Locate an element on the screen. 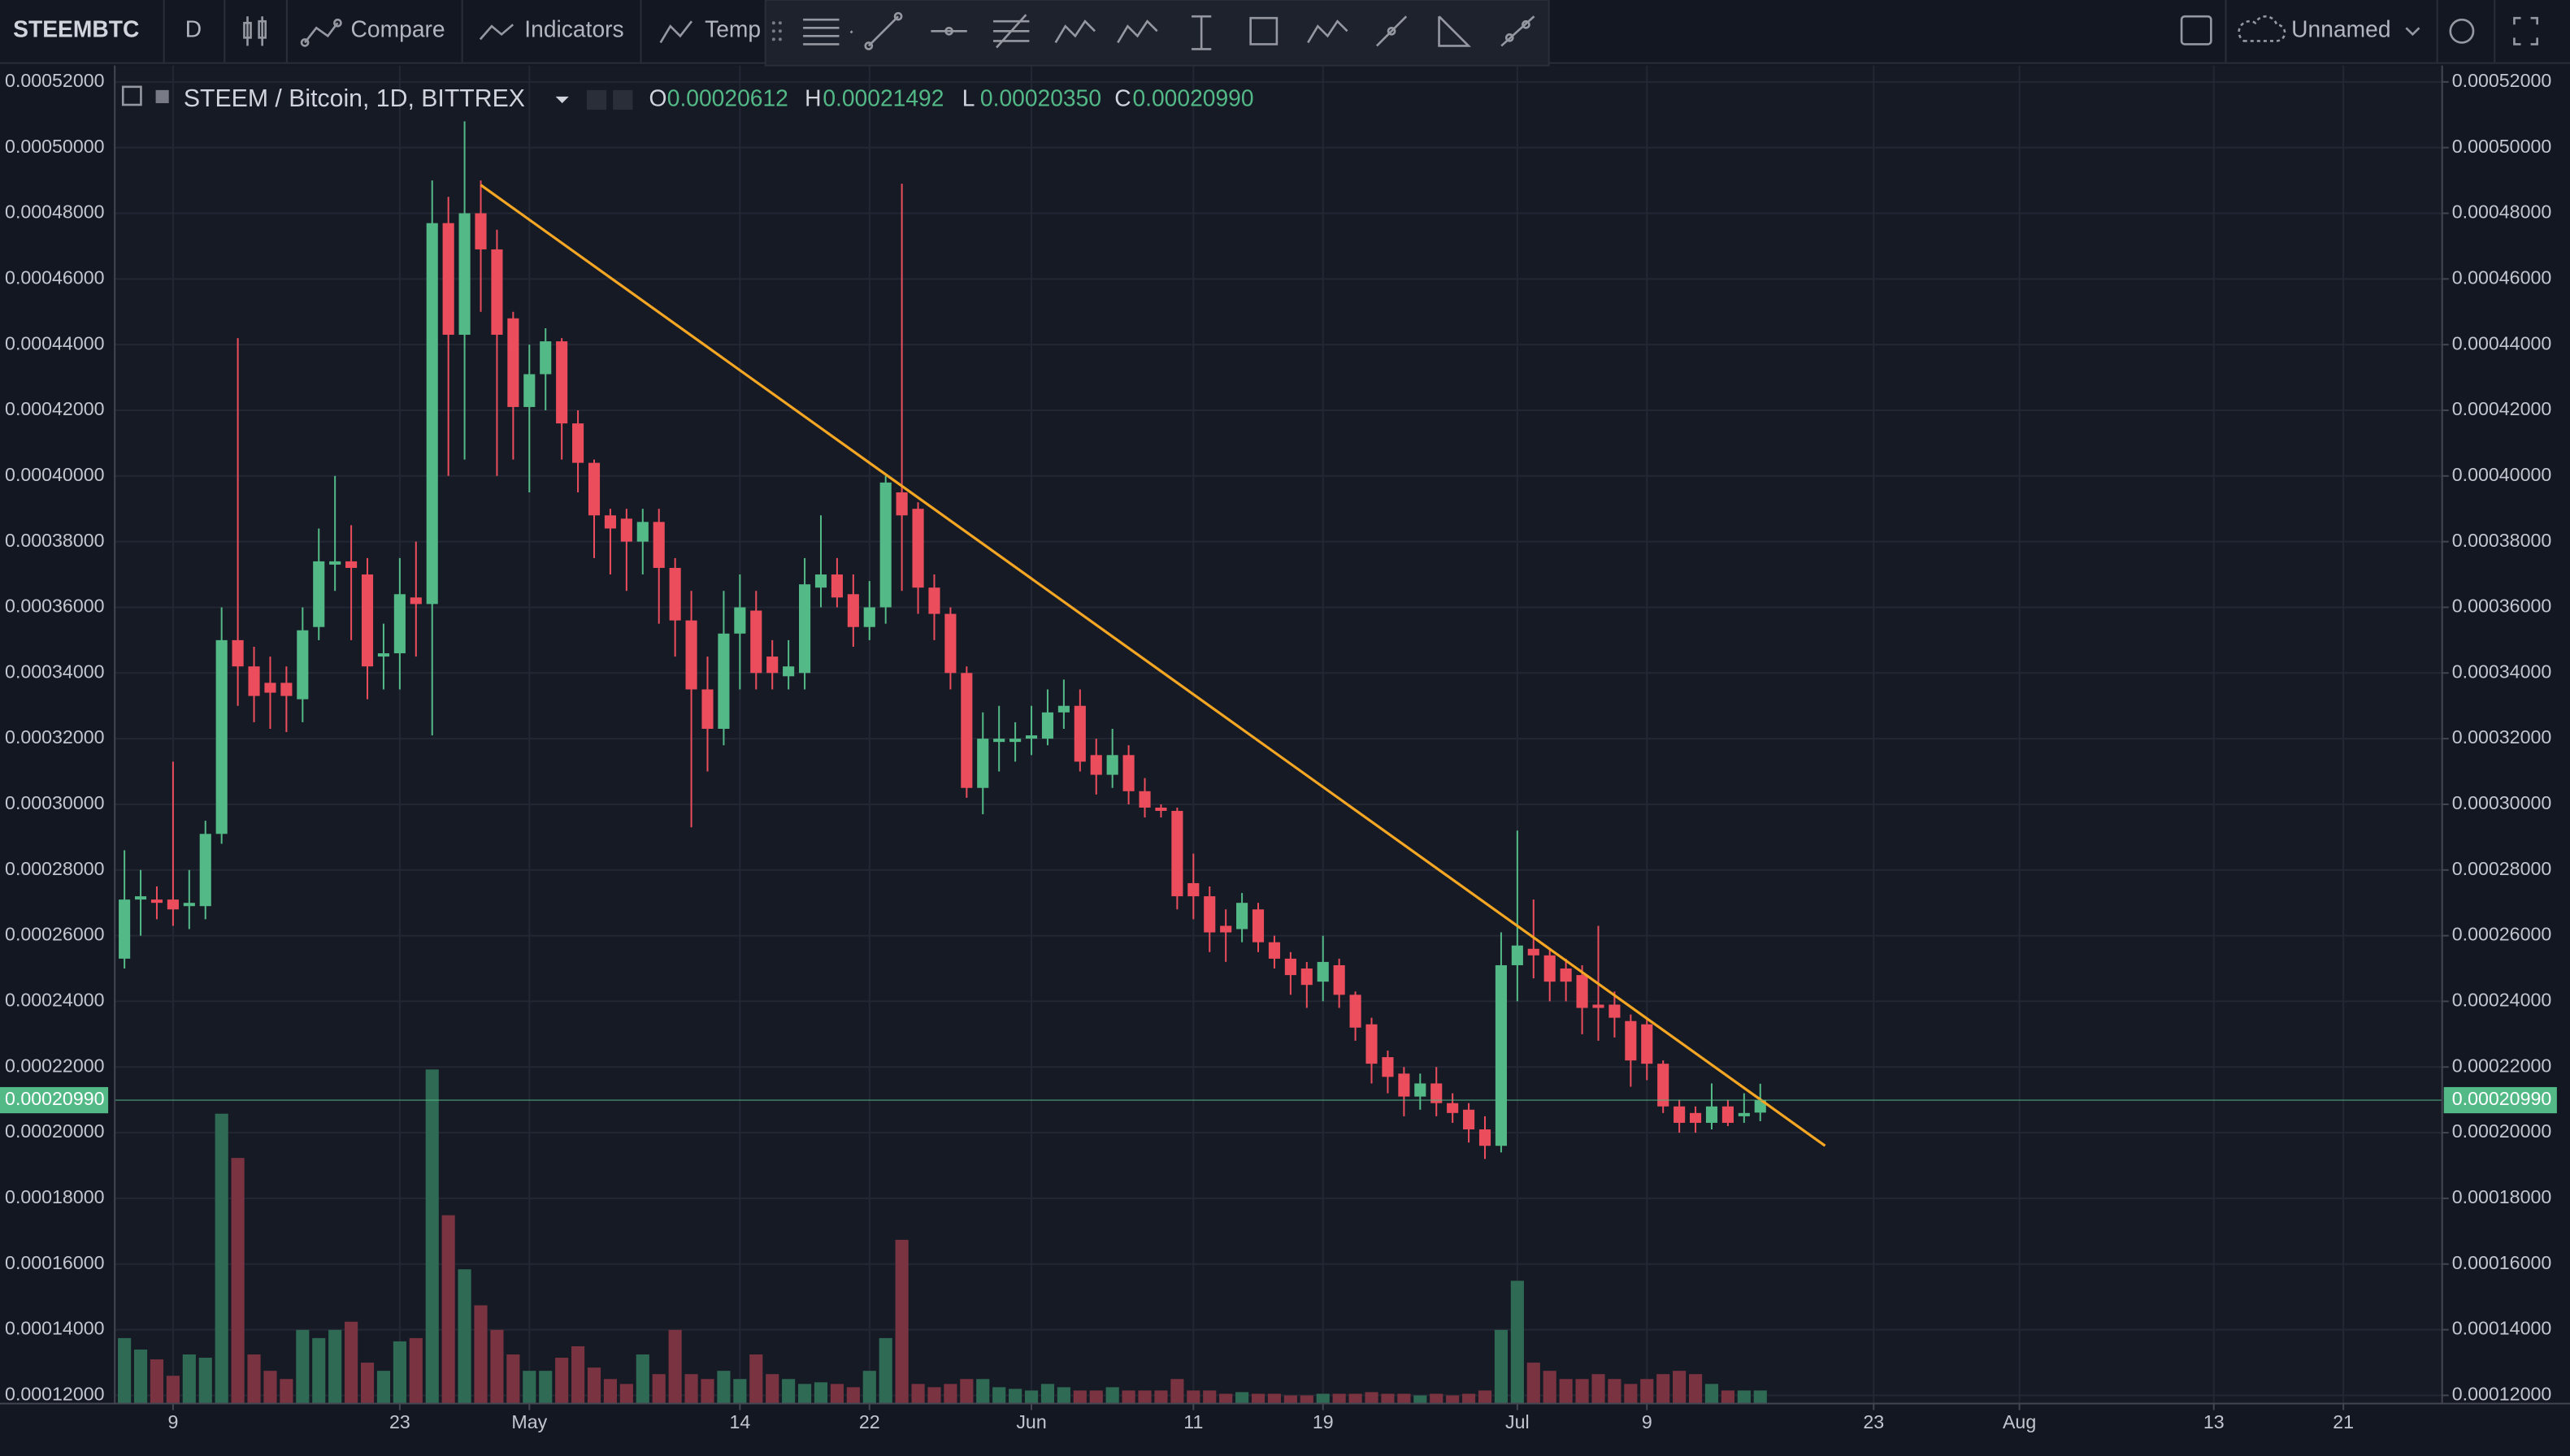 This screenshot has height=1456, width=2570. x-tick-label: 9 is located at coordinates (172, 1421).